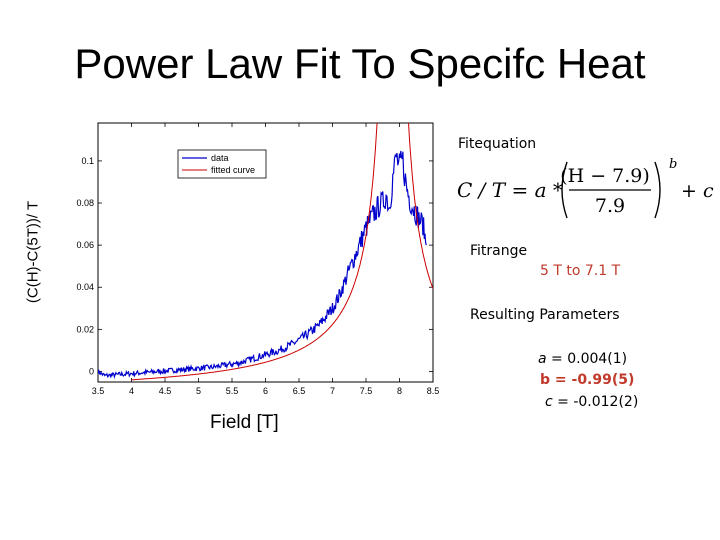 This screenshot has height=540, width=720. Describe the element at coordinates (85, 329) in the screenshot. I see `y-tick-label: 0.02` at that location.